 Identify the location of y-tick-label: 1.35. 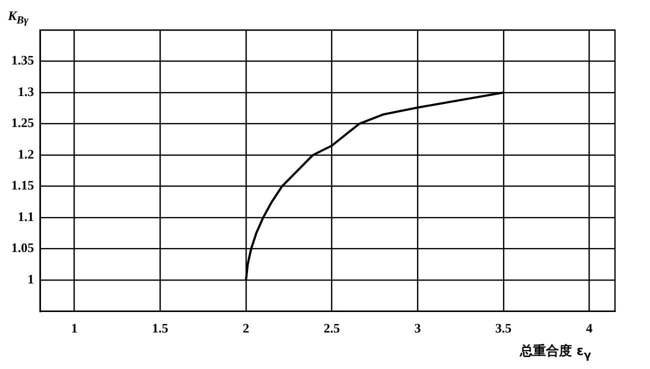
(22, 60).